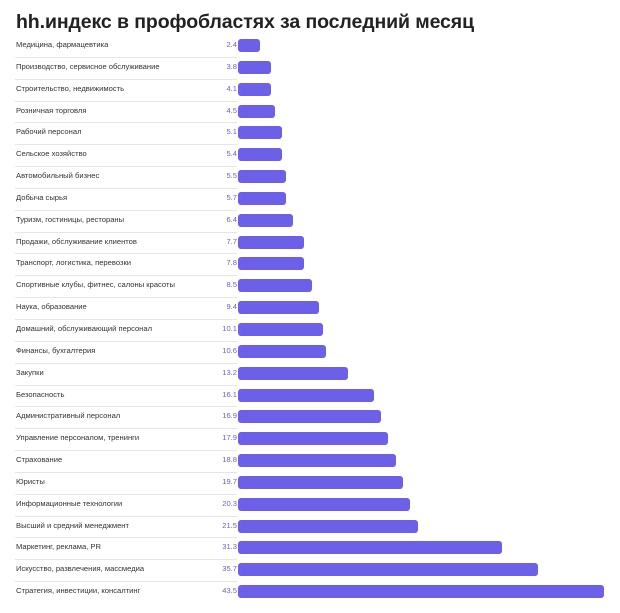  What do you see at coordinates (231, 241) in the screenshot?
I see `value-label: 7.7` at bounding box center [231, 241].